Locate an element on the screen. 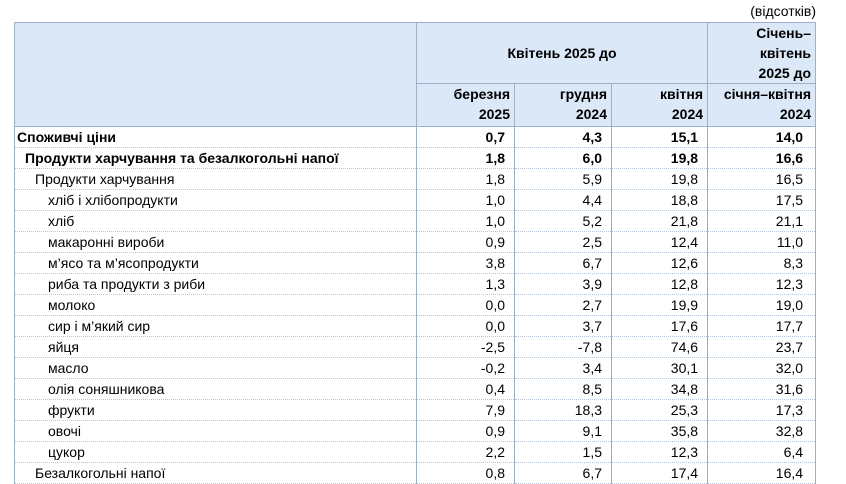  table-row: хліб 1,0 5,2 21,8 21,1 is located at coordinates (415, 221).